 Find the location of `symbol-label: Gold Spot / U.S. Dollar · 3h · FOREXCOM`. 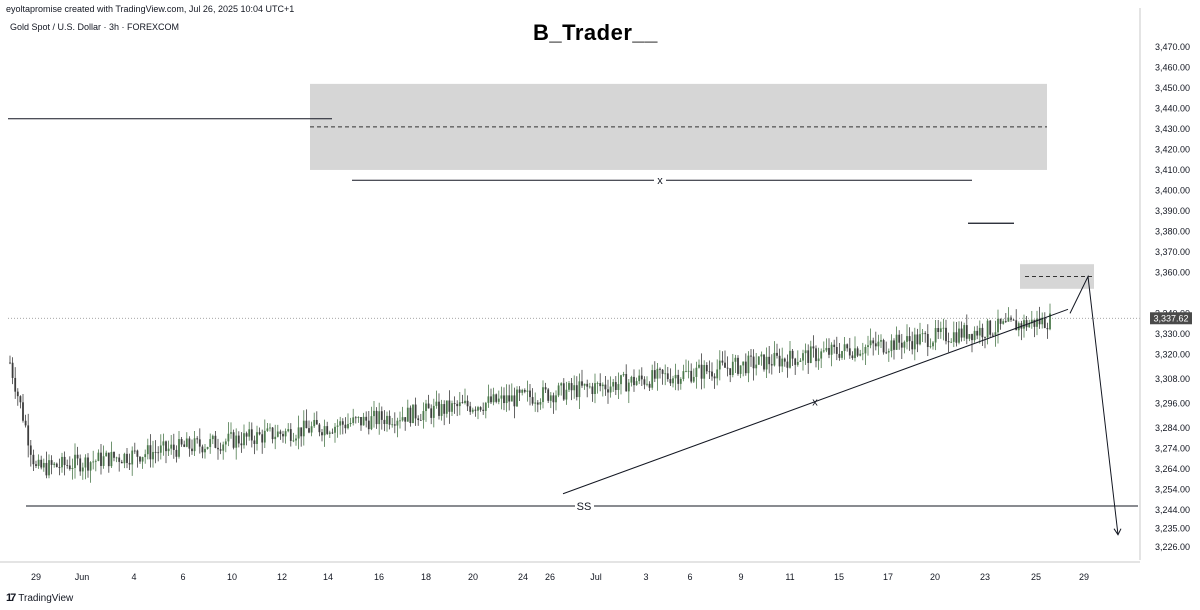

symbol-label: Gold Spot / U.S. Dollar · 3h · FOREXCOM is located at coordinates (95, 27).